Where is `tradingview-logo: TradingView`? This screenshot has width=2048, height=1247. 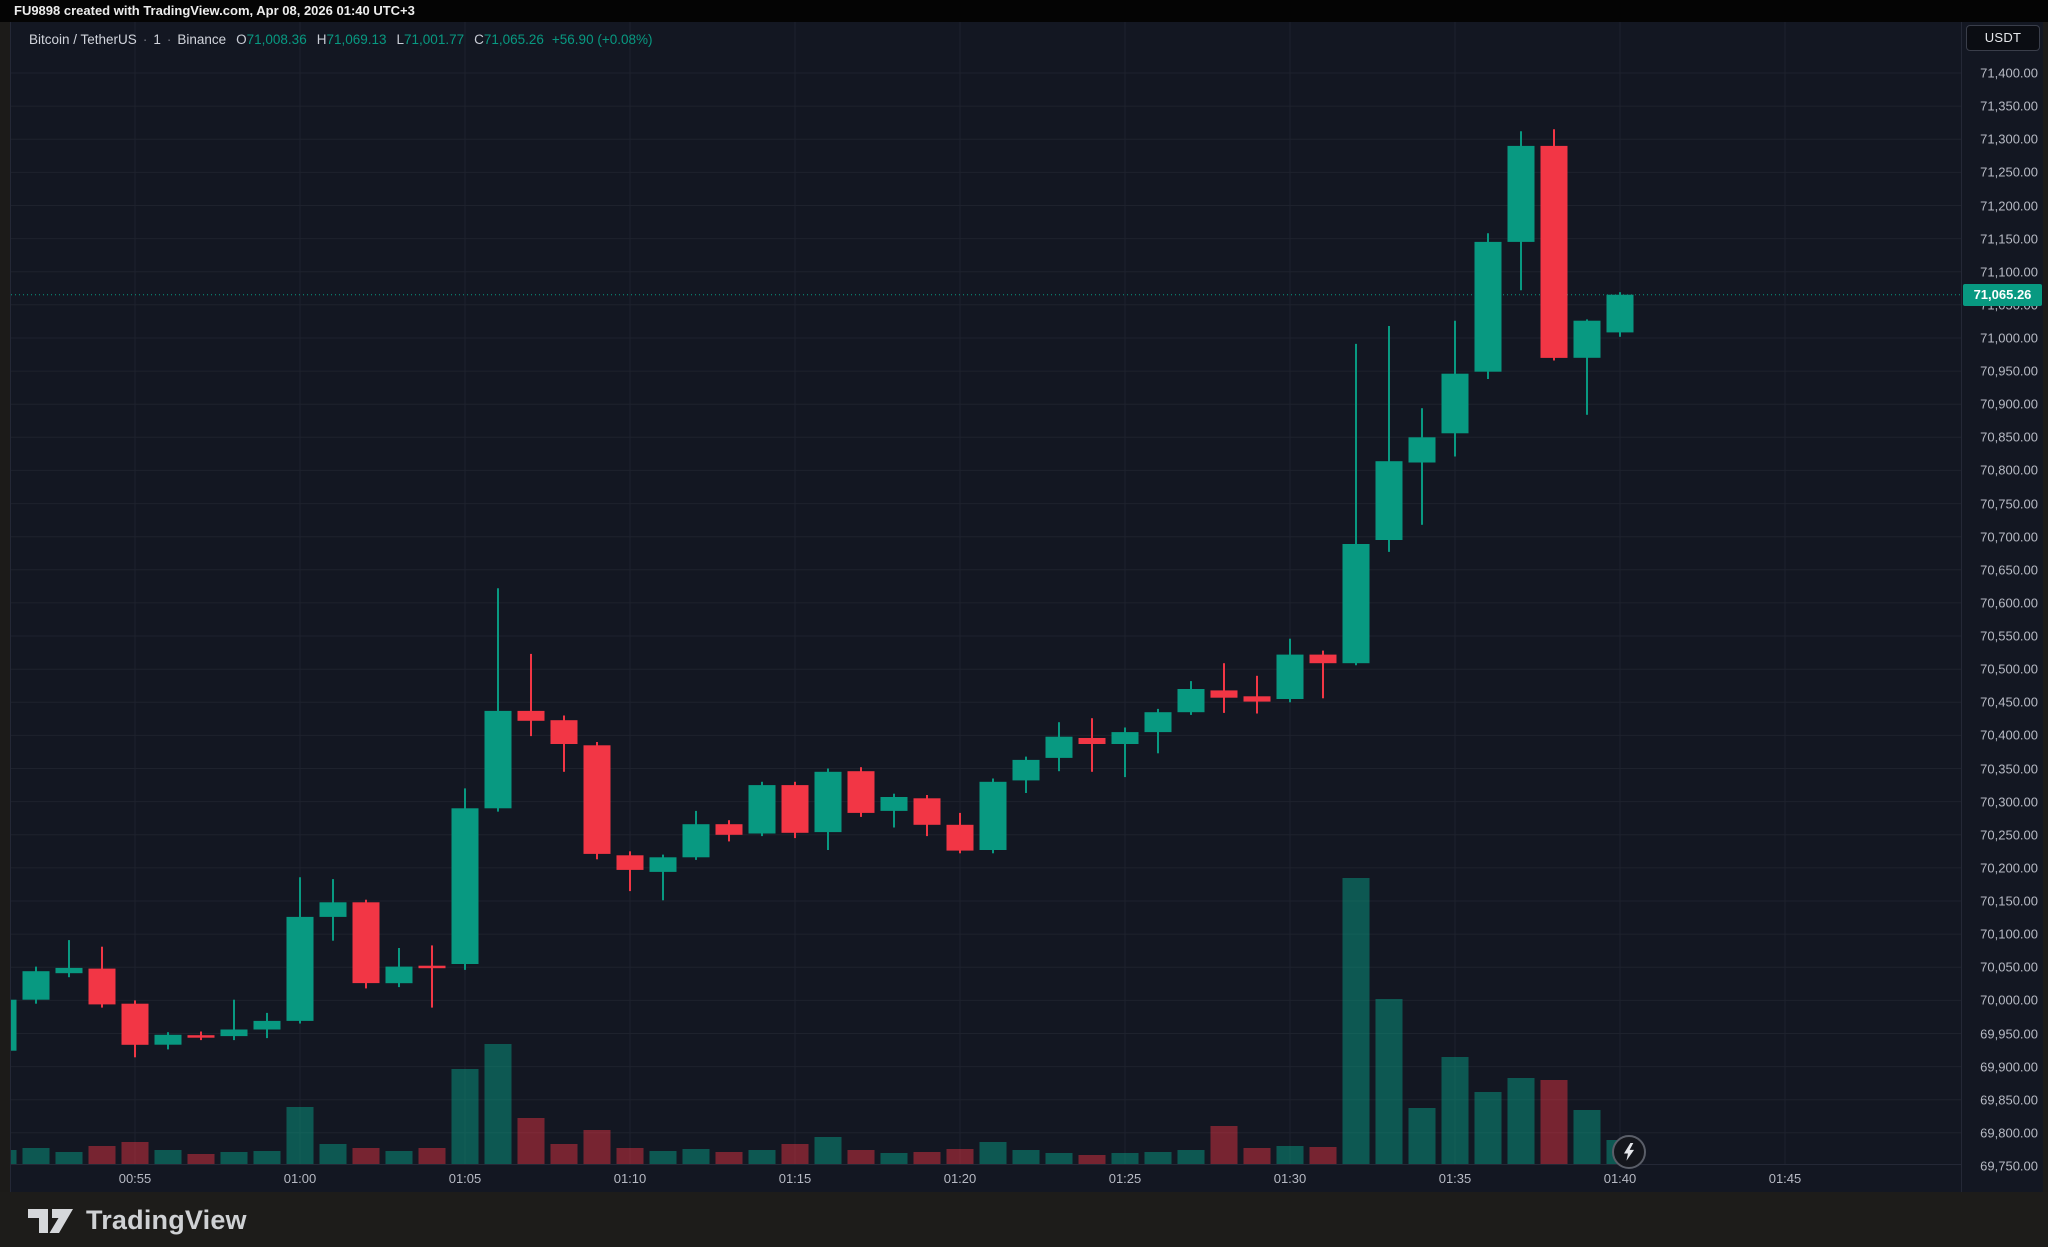 tradingview-logo: TradingView is located at coordinates (137, 1220).